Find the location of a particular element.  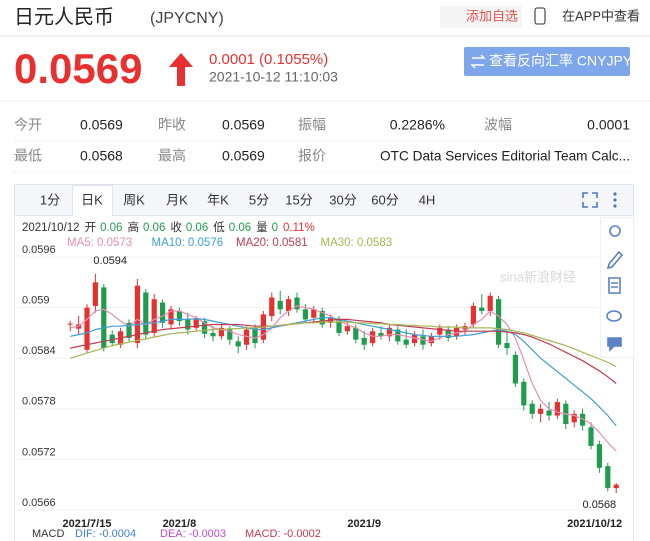

more-icon is located at coordinates (615, 200).